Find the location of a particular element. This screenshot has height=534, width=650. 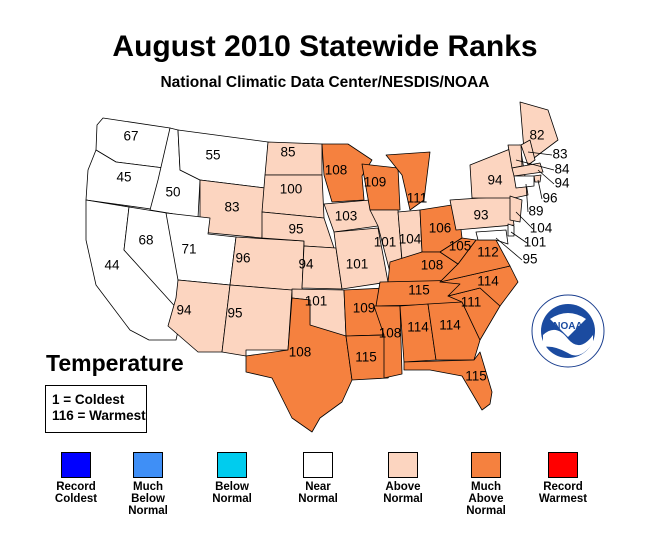

rank-key: 1 = Coldest 116 = Warmest is located at coordinates (96, 409).